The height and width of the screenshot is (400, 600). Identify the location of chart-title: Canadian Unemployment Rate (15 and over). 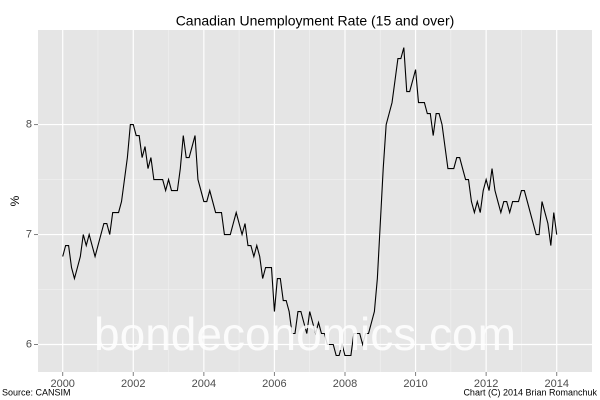
(315, 21).